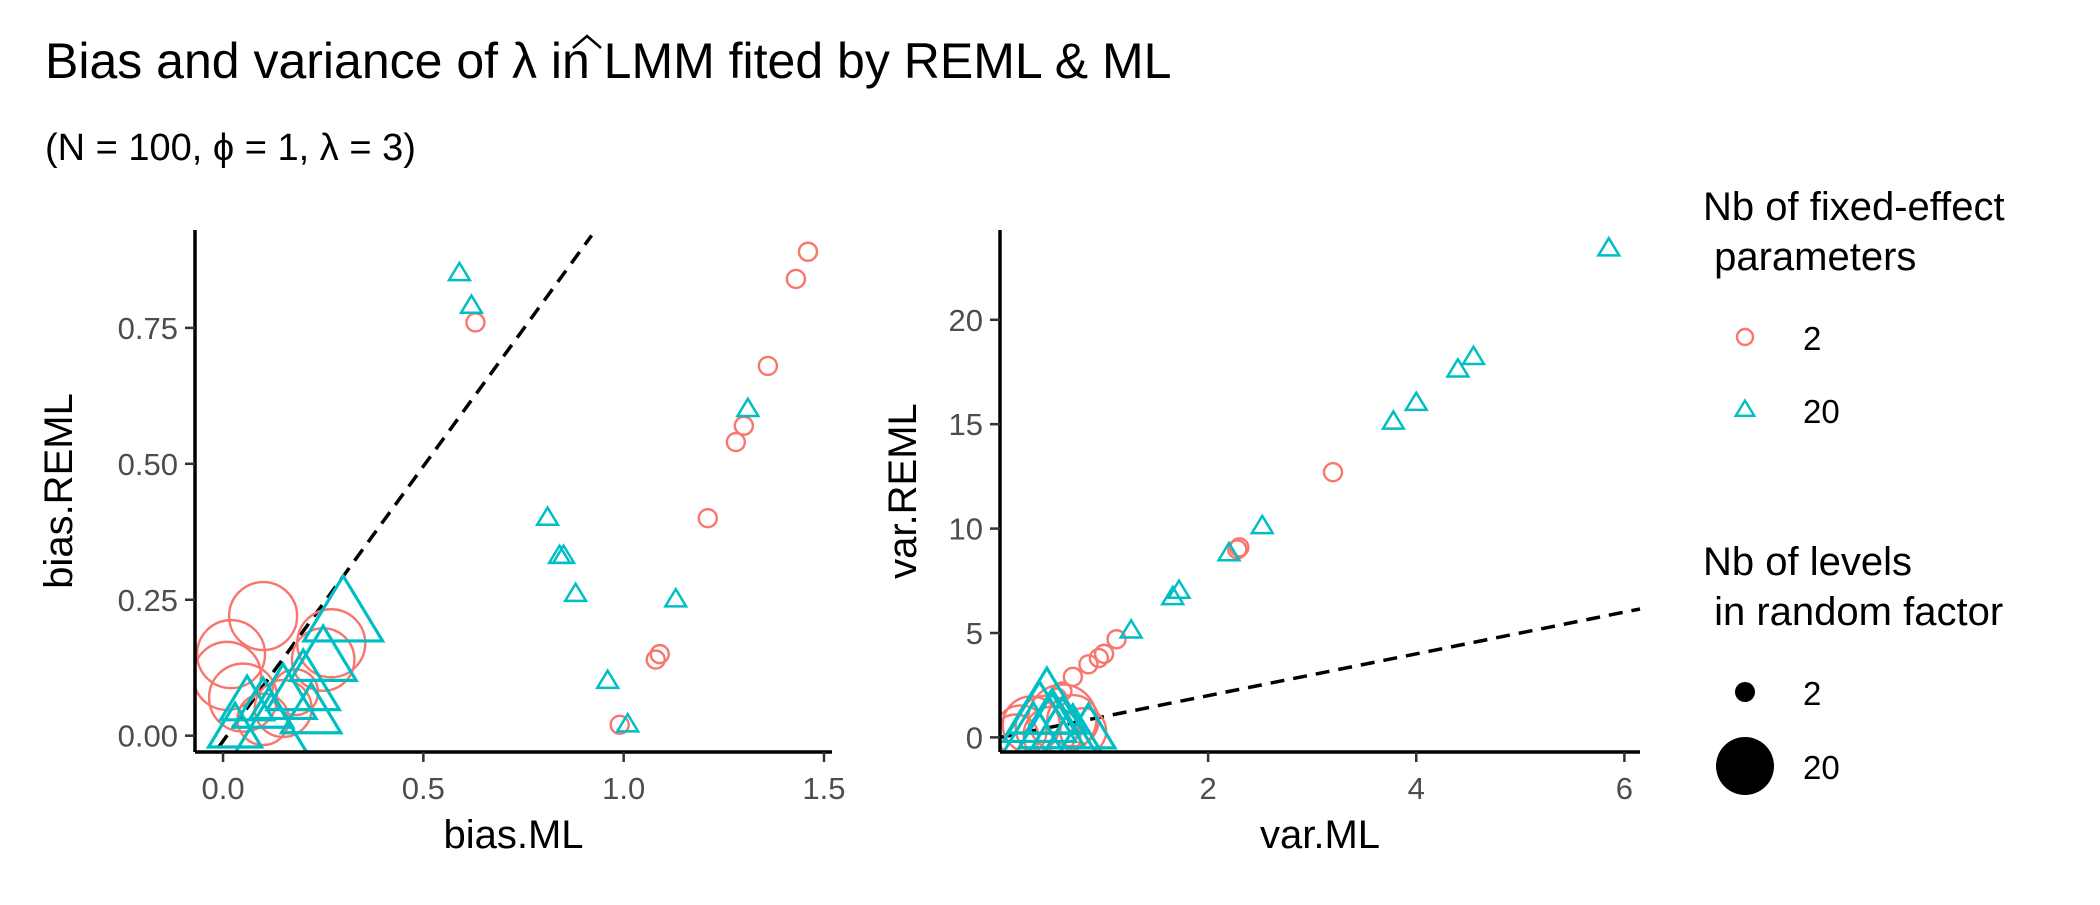 Image resolution: width=2100 pixels, height=905 pixels. I want to click on y-tick-label: 0.75, so click(148, 328).